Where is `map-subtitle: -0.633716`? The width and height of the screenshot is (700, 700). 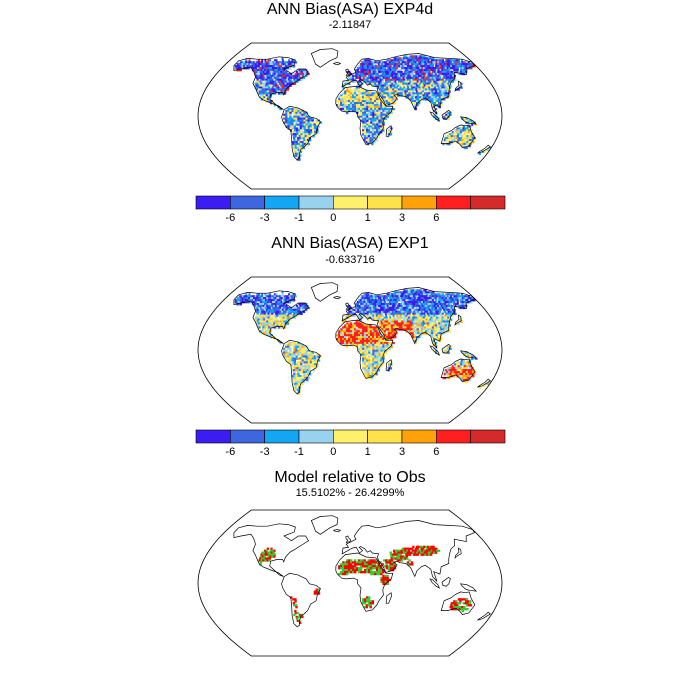
map-subtitle: -0.633716 is located at coordinates (350, 260).